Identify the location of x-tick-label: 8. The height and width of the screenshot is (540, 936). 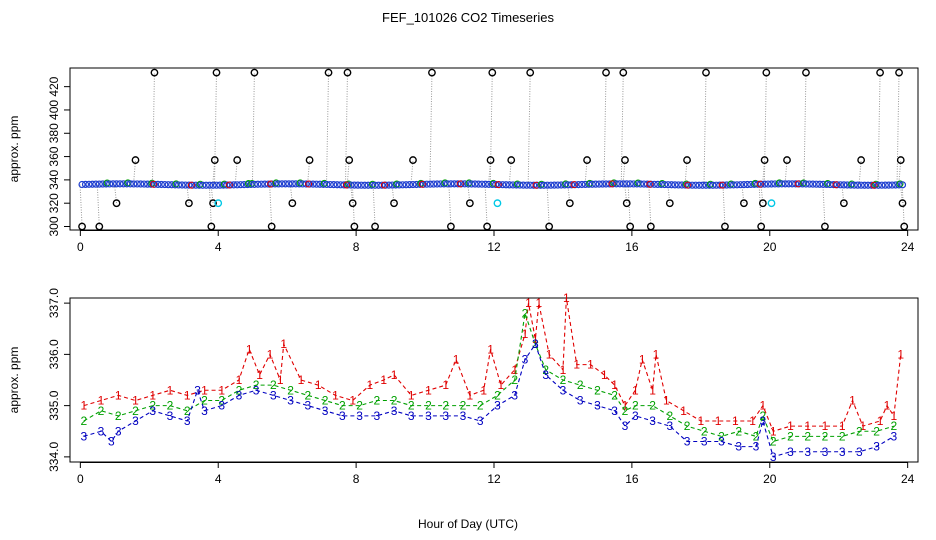
(356, 247).